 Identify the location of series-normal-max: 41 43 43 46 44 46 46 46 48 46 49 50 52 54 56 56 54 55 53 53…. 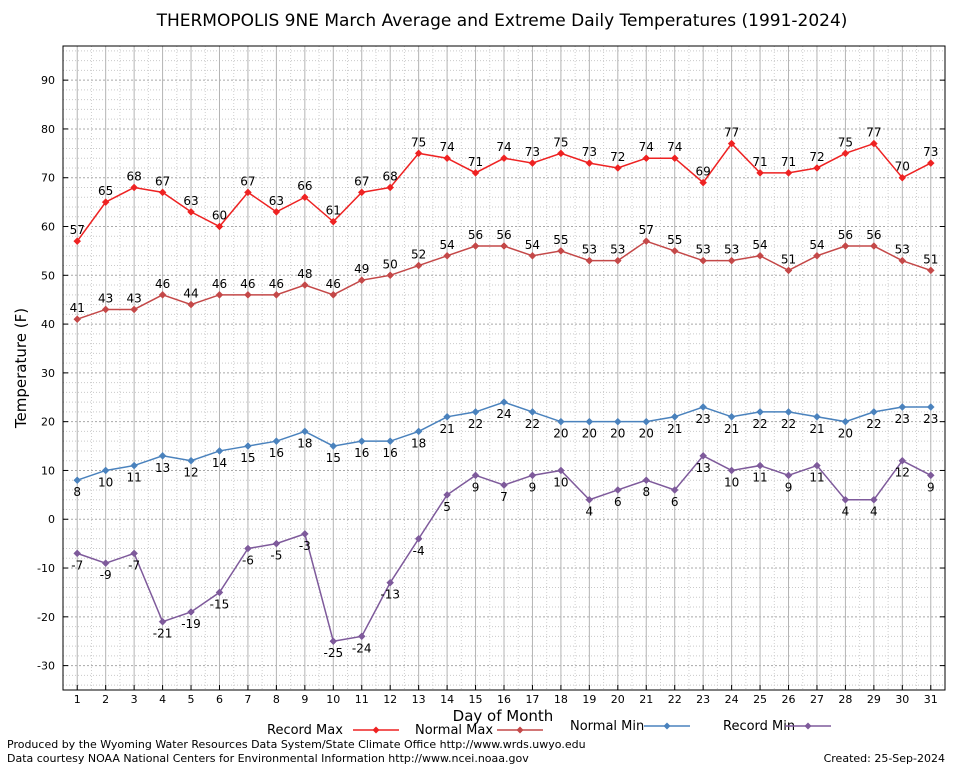
(504, 273).